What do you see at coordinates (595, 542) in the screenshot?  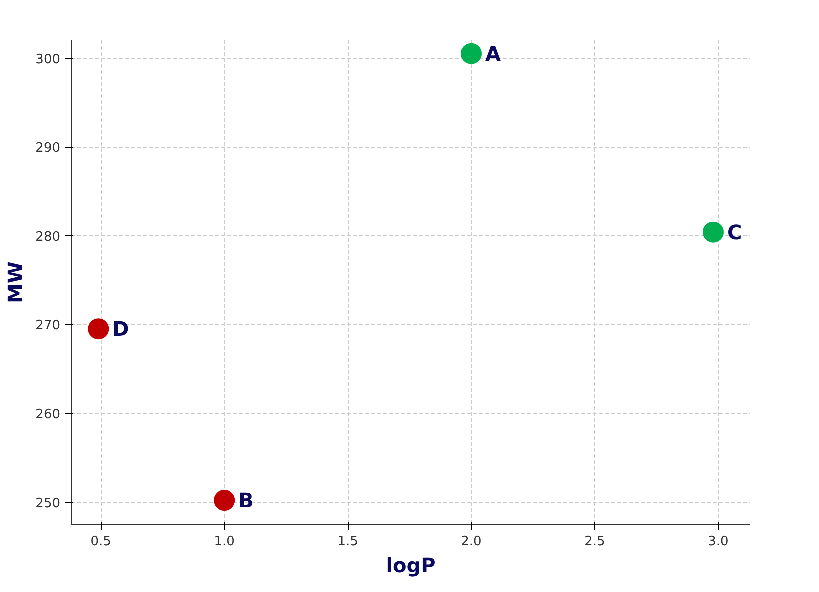 I see `x-tick-label: 2.5` at bounding box center [595, 542].